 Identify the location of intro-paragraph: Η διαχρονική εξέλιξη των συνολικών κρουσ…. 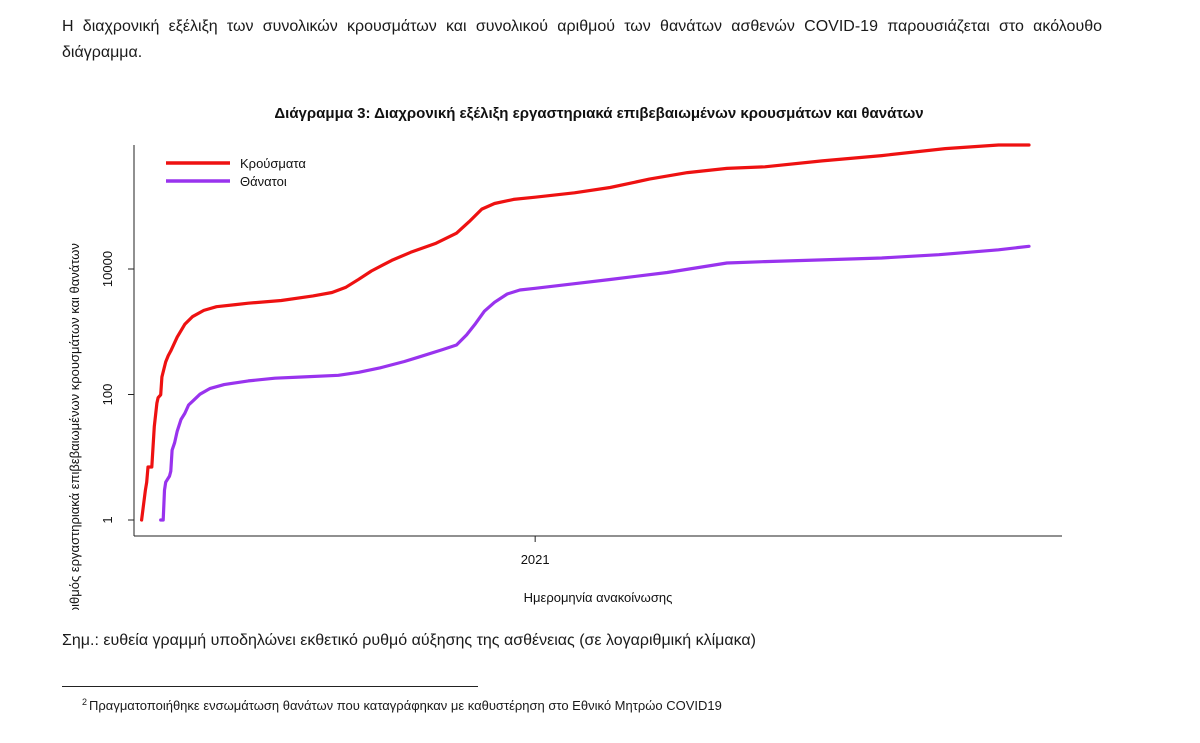
(582, 39).